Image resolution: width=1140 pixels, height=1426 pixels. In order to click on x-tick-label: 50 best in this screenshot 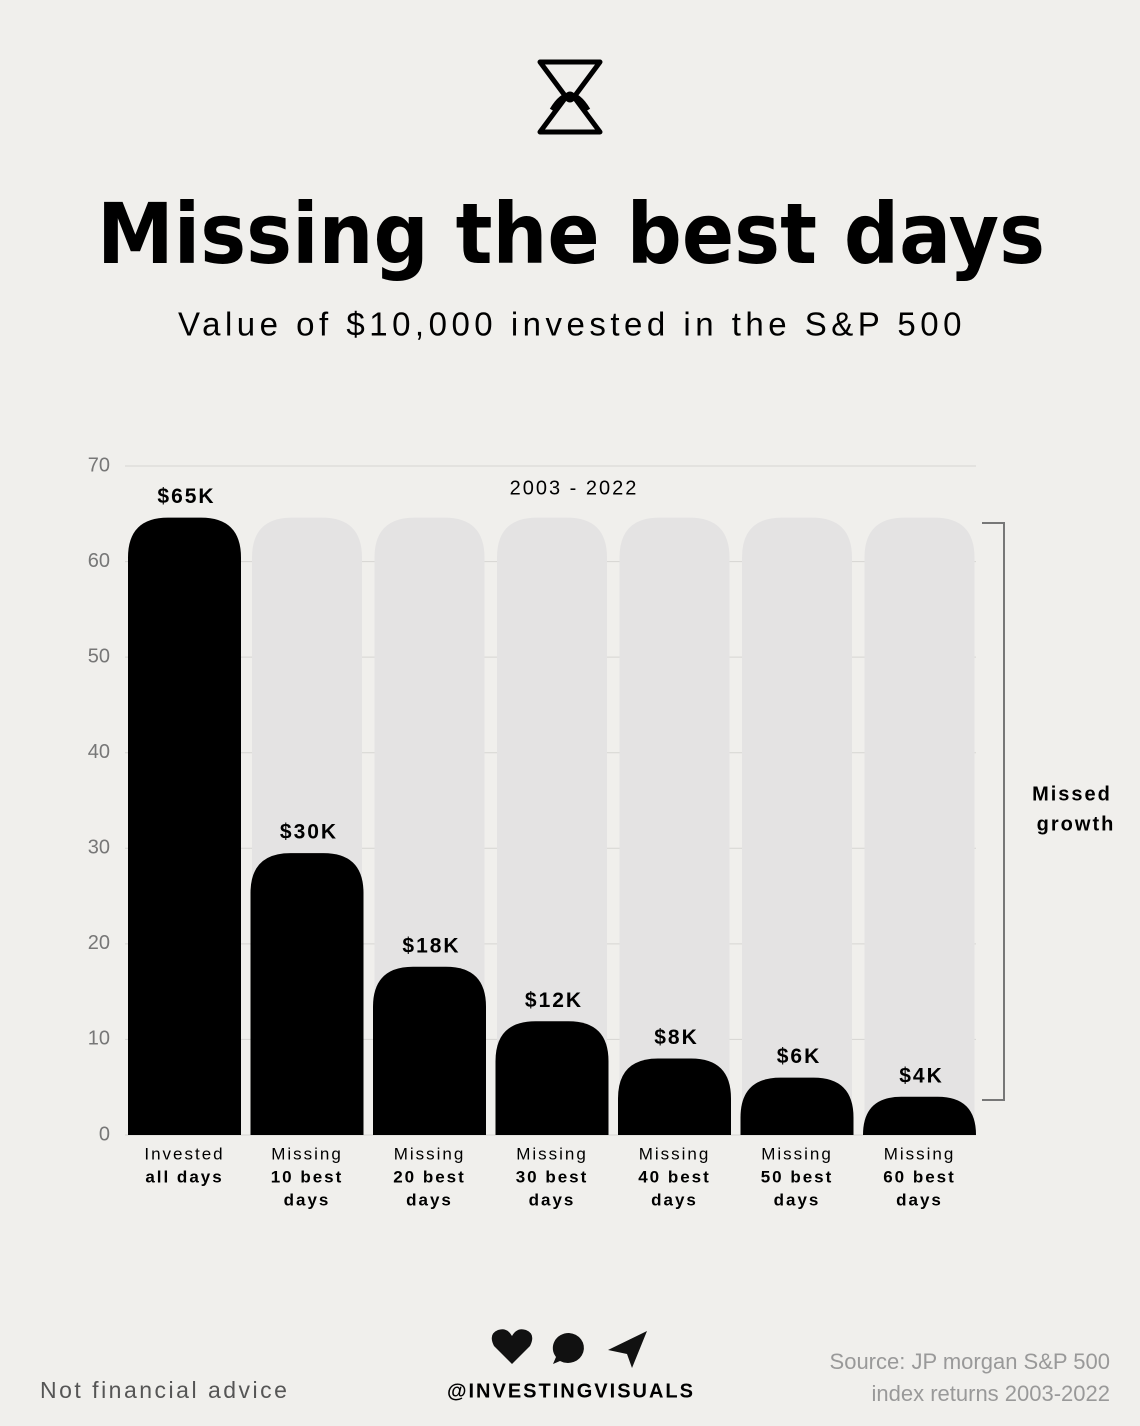, I will do `click(797, 1176)`.